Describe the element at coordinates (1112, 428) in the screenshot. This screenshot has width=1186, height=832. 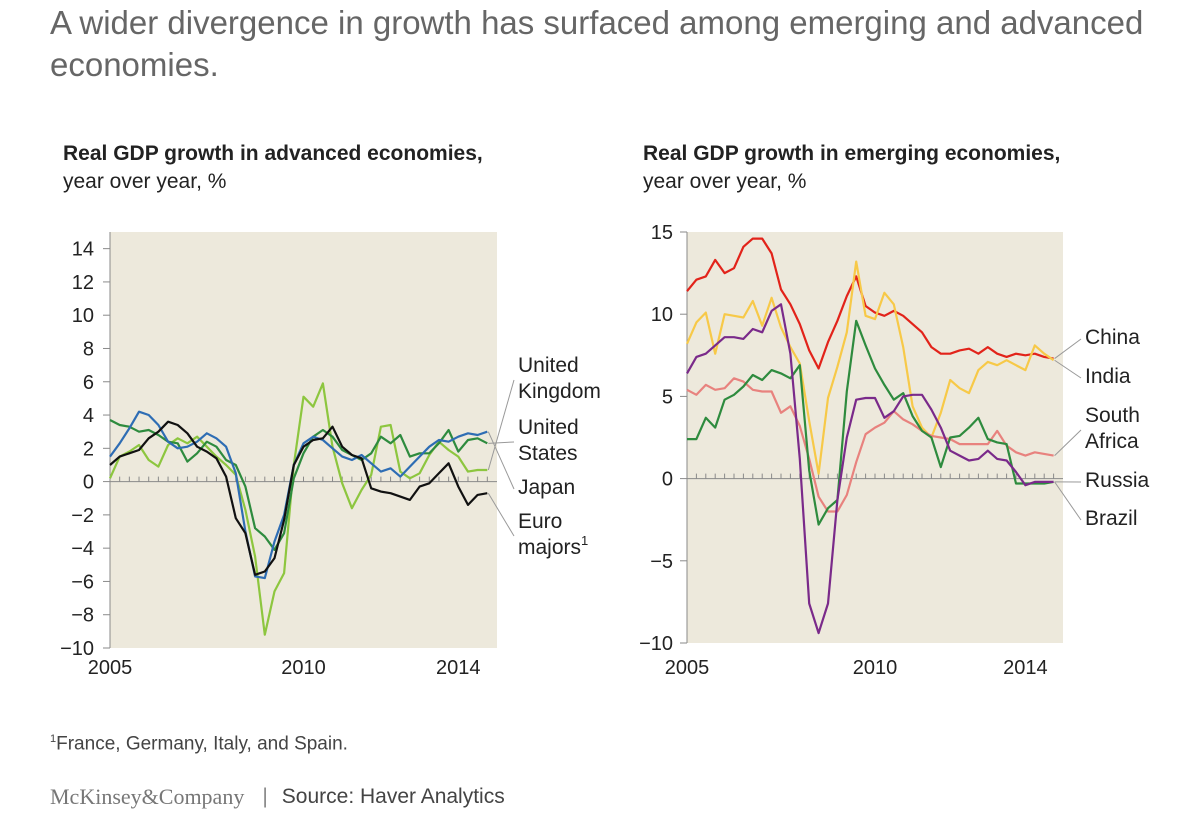
I see `emerging-label-south-africa: South Africa` at that location.